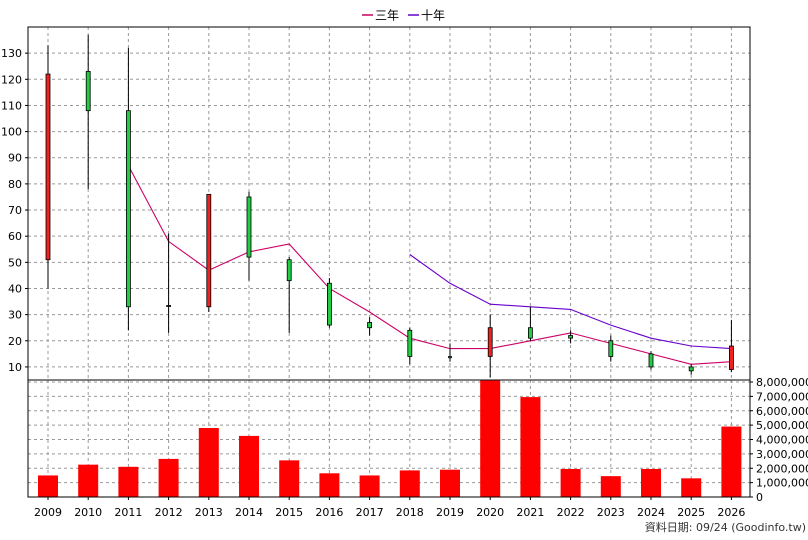 The image size is (808, 540). I want to click on volume-tick-label: 3,000,000, so click(782, 454).